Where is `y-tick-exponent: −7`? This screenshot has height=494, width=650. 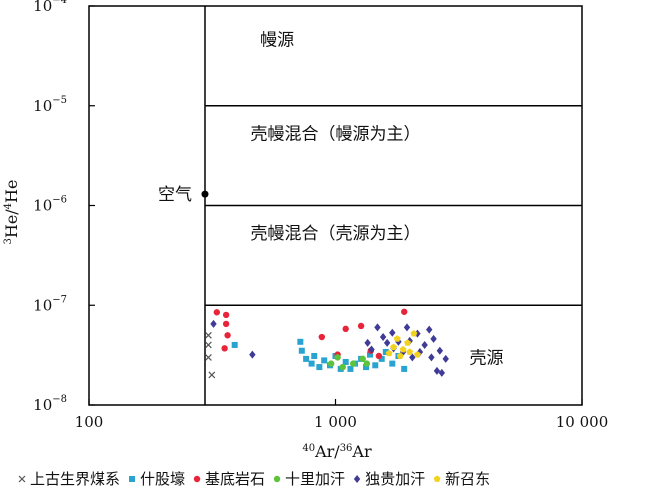
y-tick-exponent: −7 is located at coordinates (59, 299).